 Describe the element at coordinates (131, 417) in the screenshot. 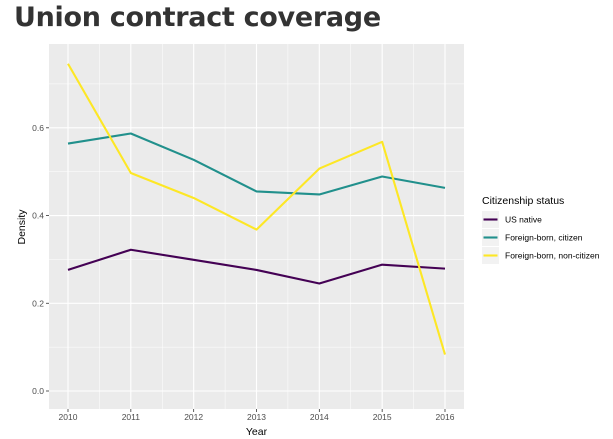

I see `x-tick-label: 2011` at that location.